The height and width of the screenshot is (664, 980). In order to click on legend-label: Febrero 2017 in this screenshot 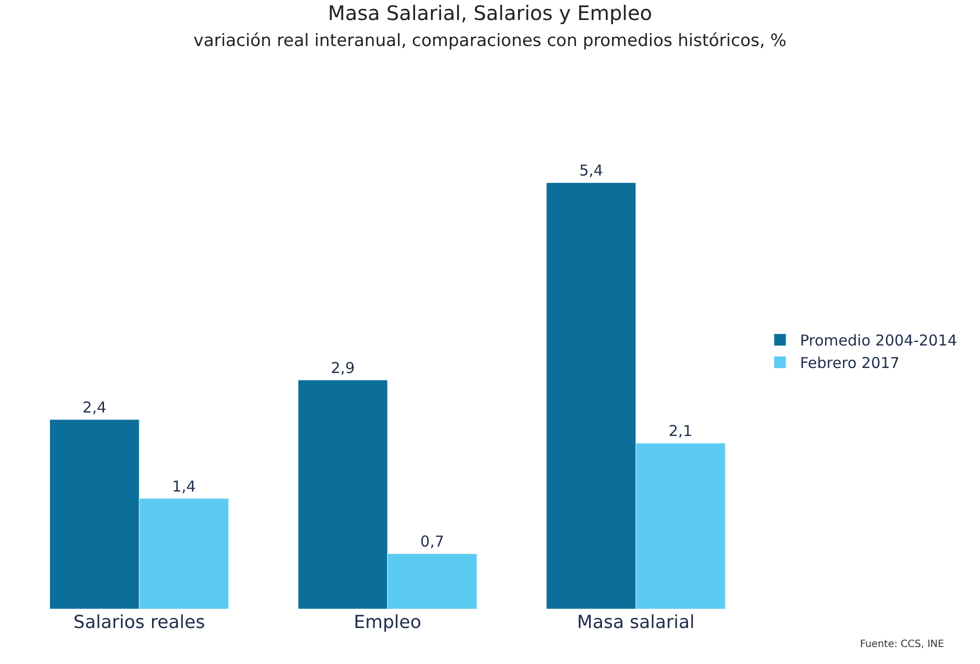, I will do `click(850, 363)`.